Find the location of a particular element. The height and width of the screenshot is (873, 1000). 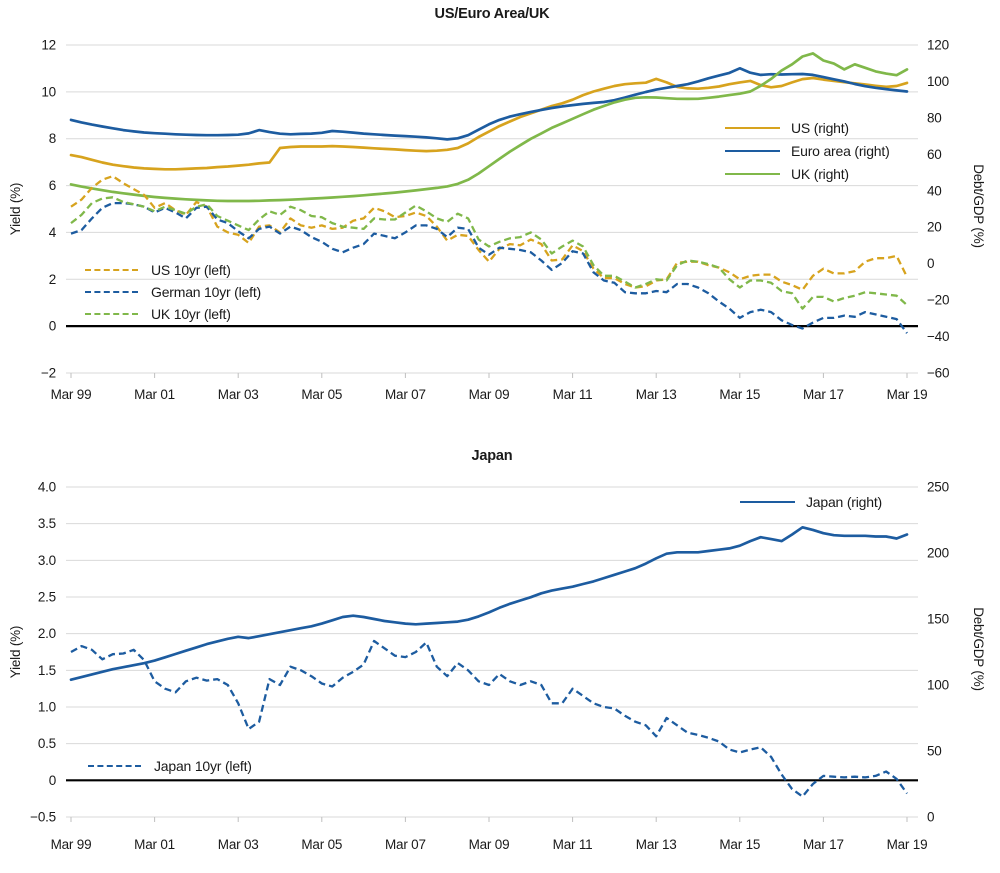

left-axis-tick-label: 4.0 is located at coordinates (47, 487).